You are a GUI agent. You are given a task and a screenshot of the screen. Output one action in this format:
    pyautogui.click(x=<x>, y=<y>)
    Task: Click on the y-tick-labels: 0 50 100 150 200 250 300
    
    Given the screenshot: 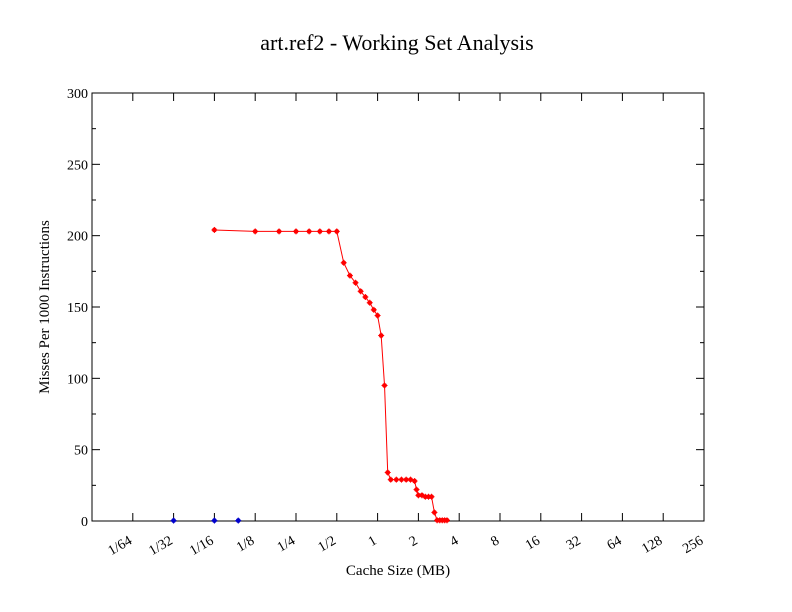 What is the action you would take?
    pyautogui.click(x=77, y=308)
    